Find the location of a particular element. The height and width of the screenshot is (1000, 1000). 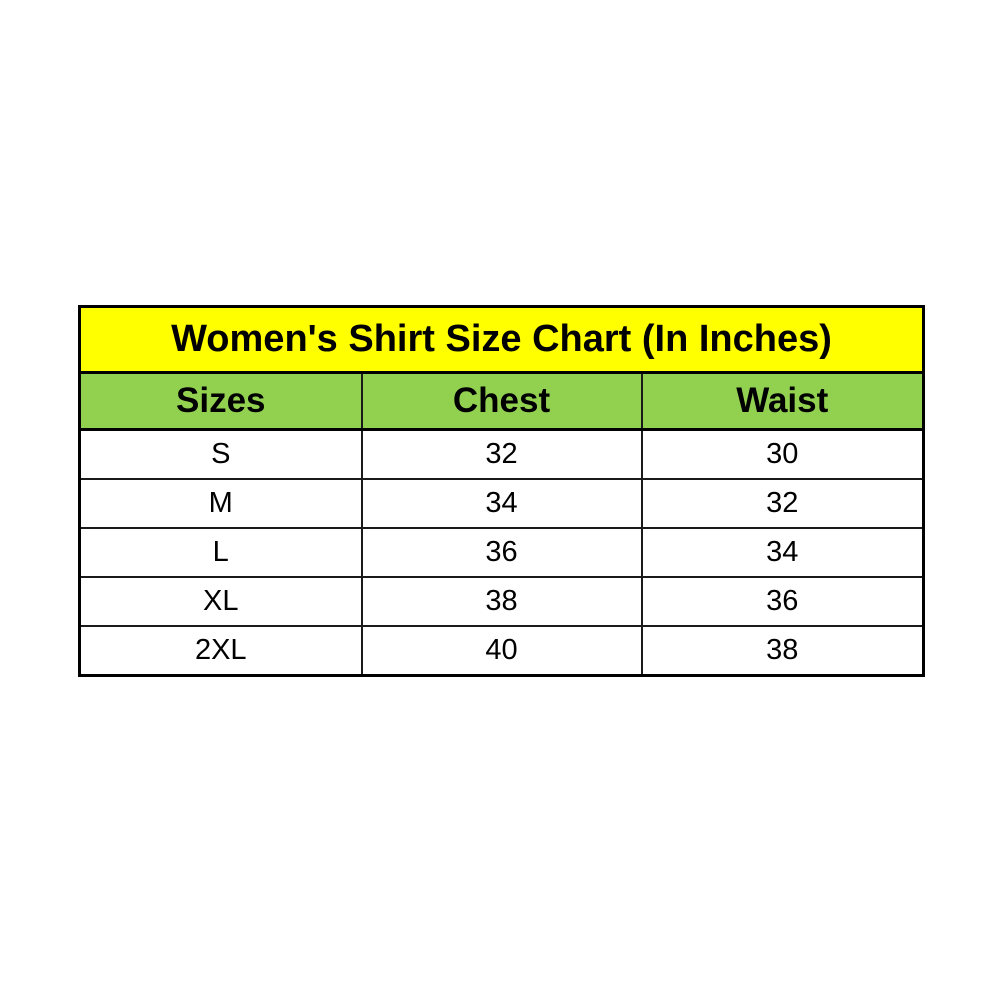

table-row: S 32 30 is located at coordinates (501, 454).